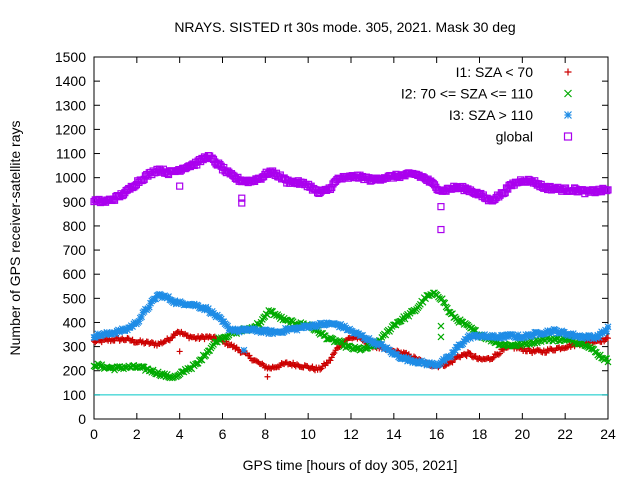  Describe the element at coordinates (608, 434) in the screenshot. I see `x-tick-label: 24` at that location.